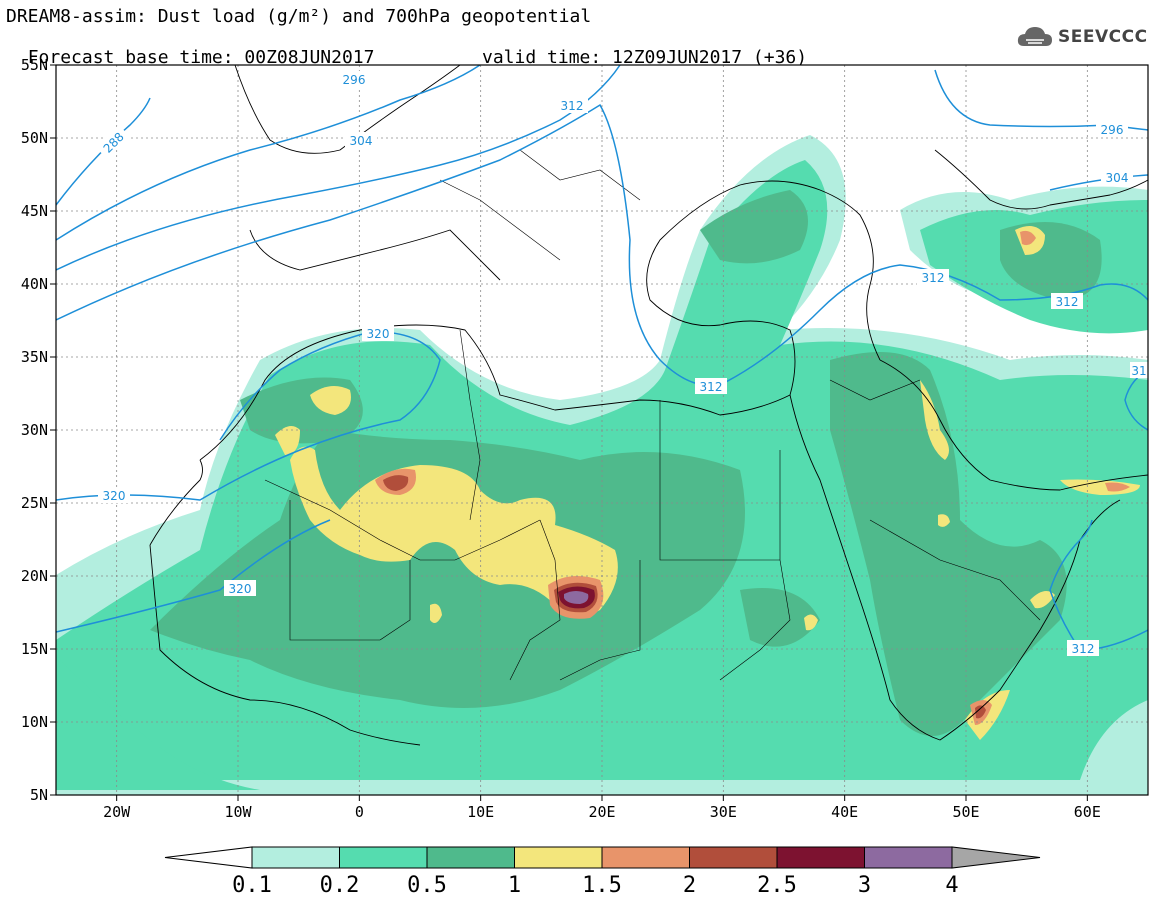 Image resolution: width=1165 pixels, height=907 pixels. What do you see at coordinates (480, 812) in the screenshot?
I see `lon-tick-label: 10E` at bounding box center [480, 812].